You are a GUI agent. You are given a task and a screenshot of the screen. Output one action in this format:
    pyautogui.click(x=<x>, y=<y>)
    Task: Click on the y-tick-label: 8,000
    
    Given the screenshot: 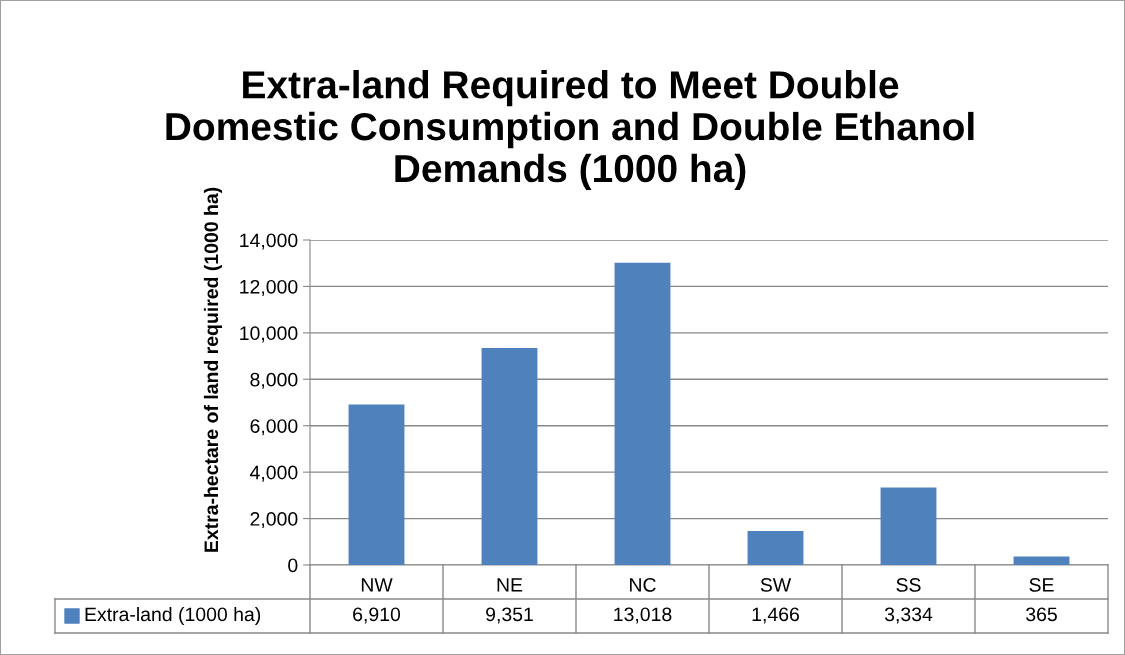 What is the action you would take?
    pyautogui.click(x=274, y=380)
    